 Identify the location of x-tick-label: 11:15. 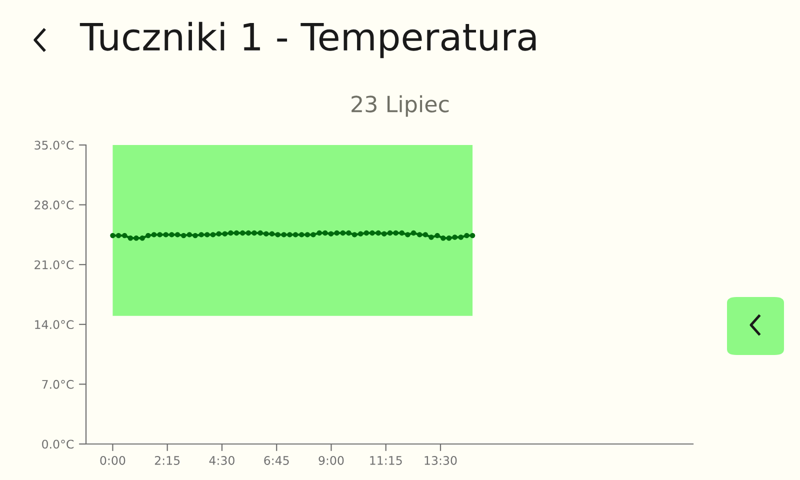
(386, 460).